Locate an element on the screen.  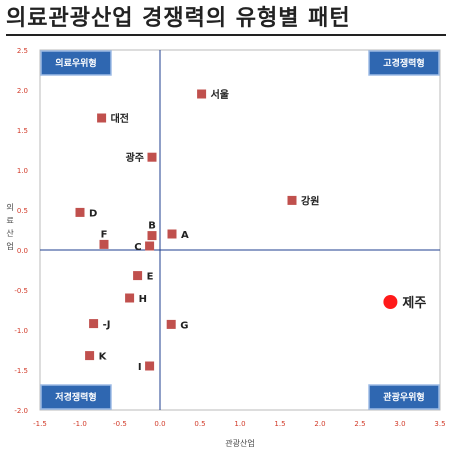
quadrant-label-bottom-left: 저경쟁력형 is located at coordinates (75, 397).